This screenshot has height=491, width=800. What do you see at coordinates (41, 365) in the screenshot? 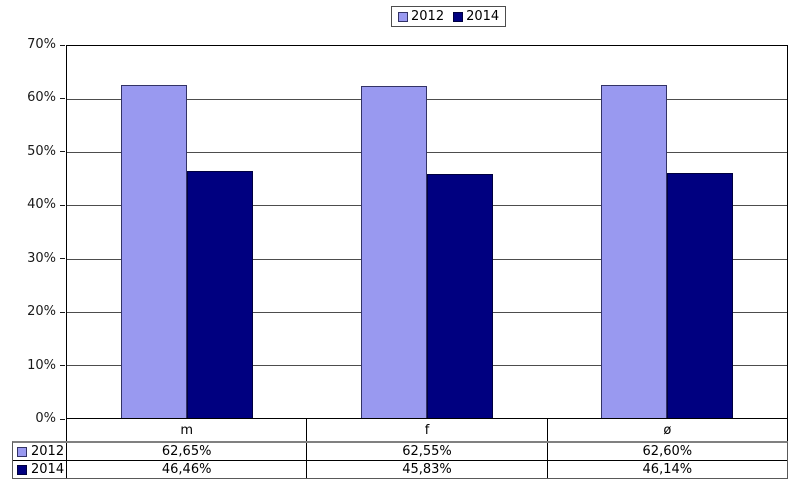
I see `y-tick-label-10: 10%` at bounding box center [41, 365].